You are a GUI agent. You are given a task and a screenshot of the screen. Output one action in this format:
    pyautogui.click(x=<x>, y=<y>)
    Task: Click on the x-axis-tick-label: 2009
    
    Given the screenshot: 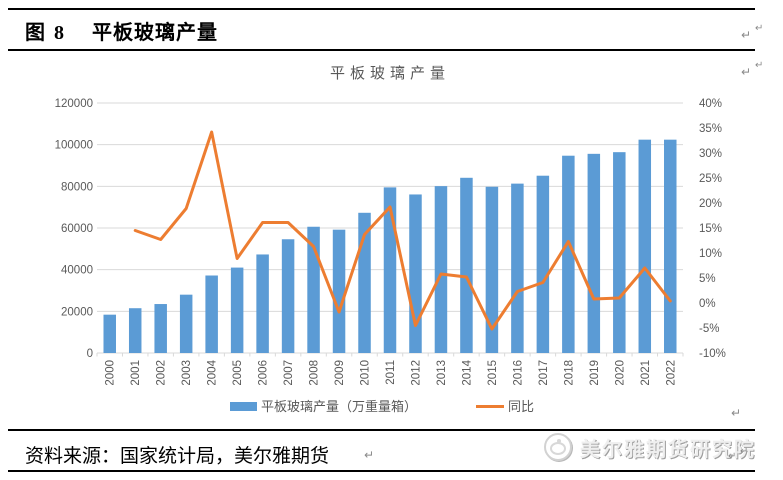 What is the action you would take?
    pyautogui.click(x=340, y=373)
    